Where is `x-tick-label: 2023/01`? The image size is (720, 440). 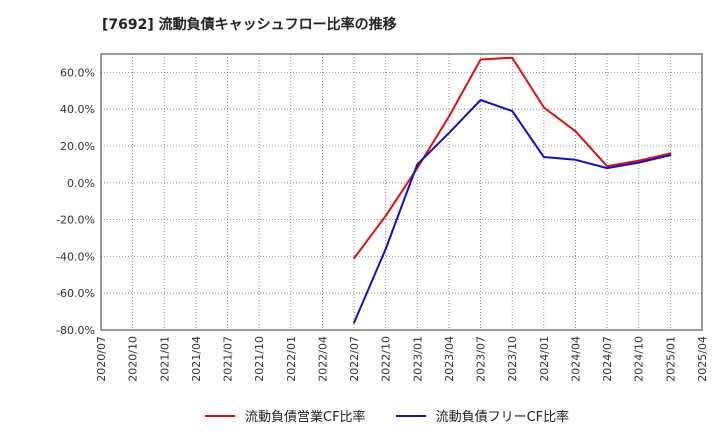 x-tick-label: 2023/01 is located at coordinates (417, 359).